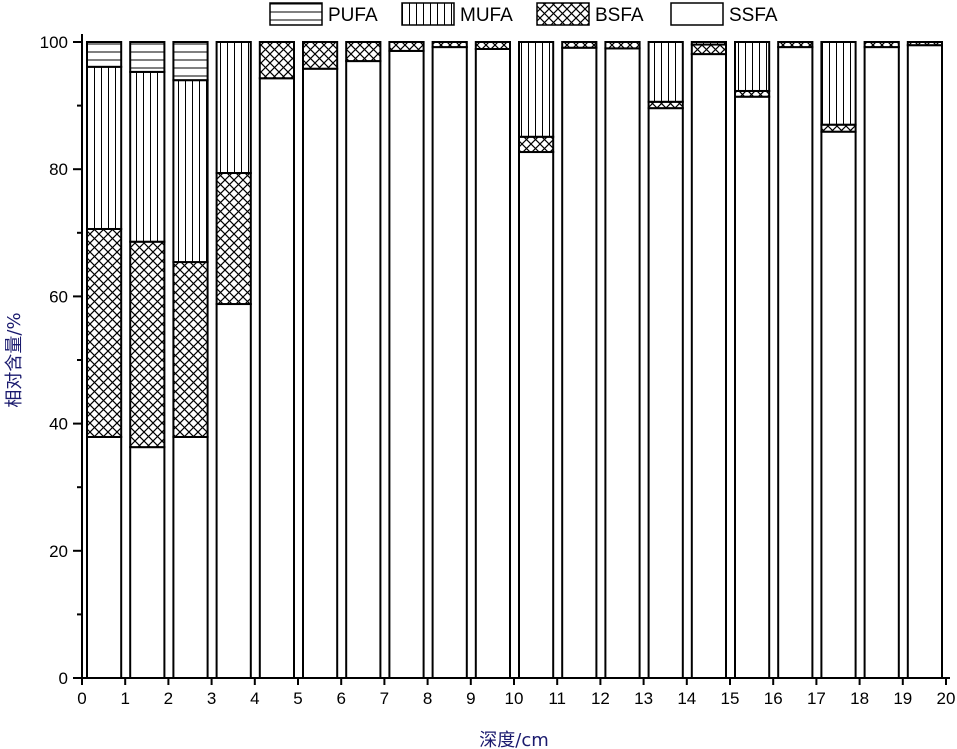  Describe the element at coordinates (514, 698) in the screenshot. I see `x-tick-label: 10` at that location.